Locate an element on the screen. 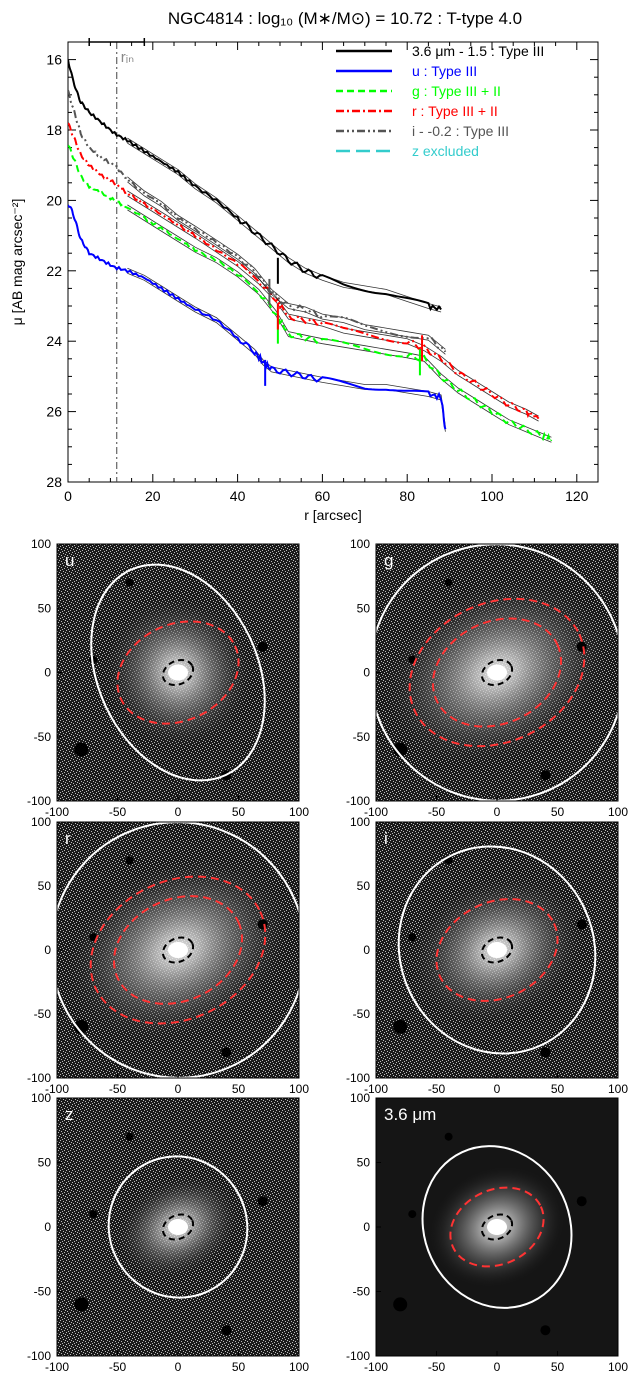  panel-label: g is located at coordinates (388, 560).